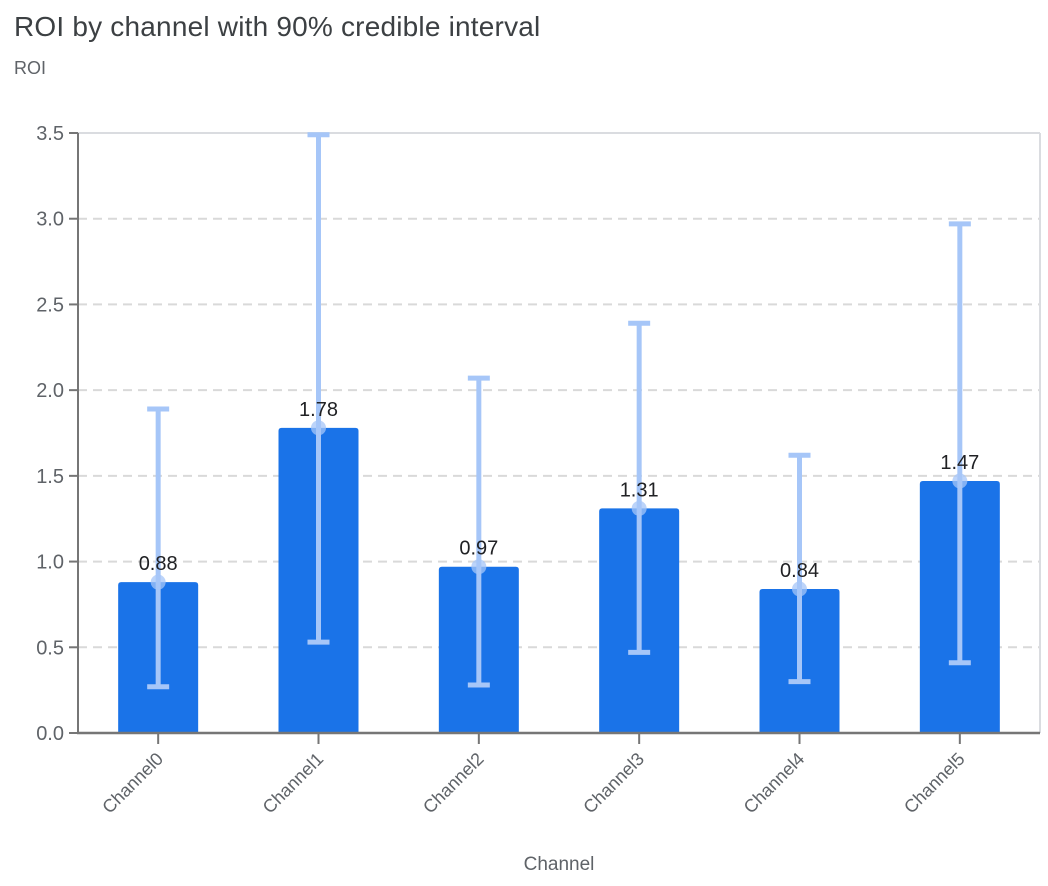 The width and height of the screenshot is (1048, 886). I want to click on x-axis-title: Channel, so click(559, 864).